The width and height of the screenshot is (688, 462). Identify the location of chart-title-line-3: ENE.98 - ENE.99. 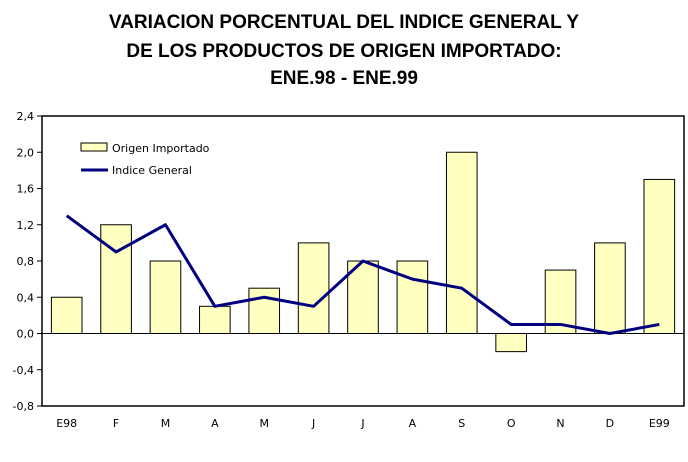
(344, 78).